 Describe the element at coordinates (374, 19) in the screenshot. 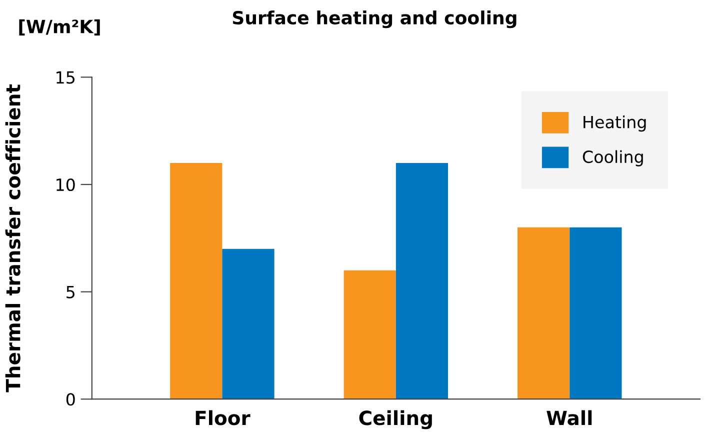

I see `chart-title: Surface heating and cooling` at that location.